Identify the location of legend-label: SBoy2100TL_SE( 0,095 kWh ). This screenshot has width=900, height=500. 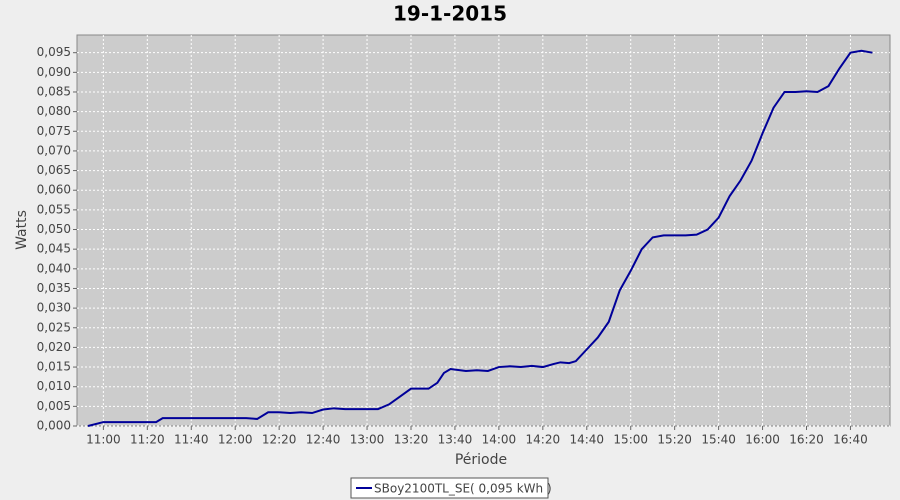
(463, 489).